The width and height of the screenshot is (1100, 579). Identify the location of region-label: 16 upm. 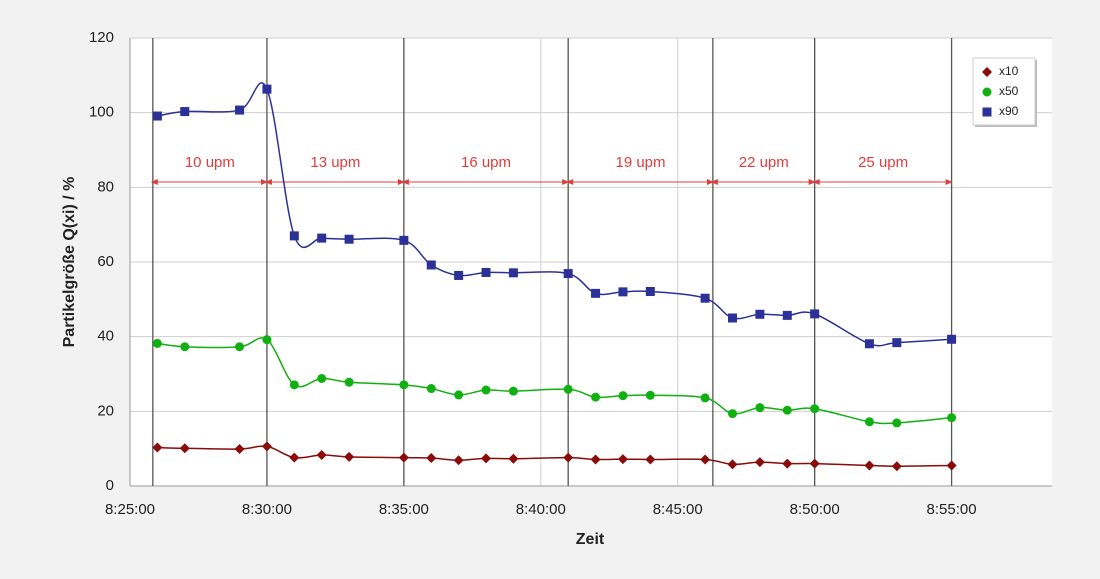
(486, 162).